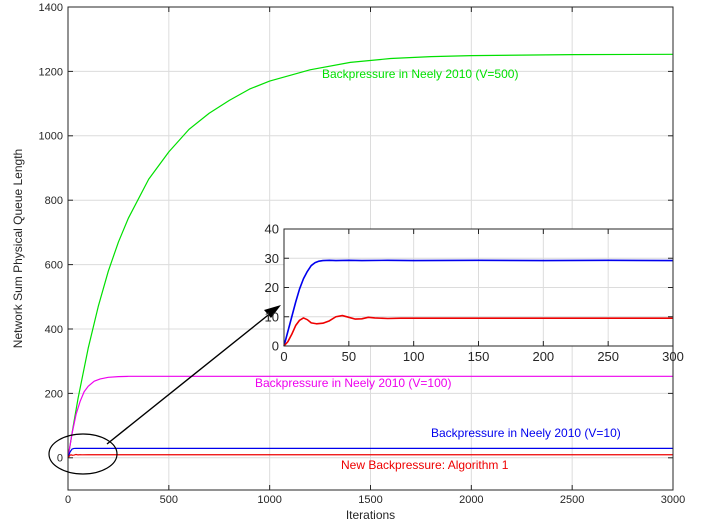 Image resolution: width=713 pixels, height=523 pixels. I want to click on series-annotation-3: Backpressure in Neely 2010 (V=10), so click(526, 433).